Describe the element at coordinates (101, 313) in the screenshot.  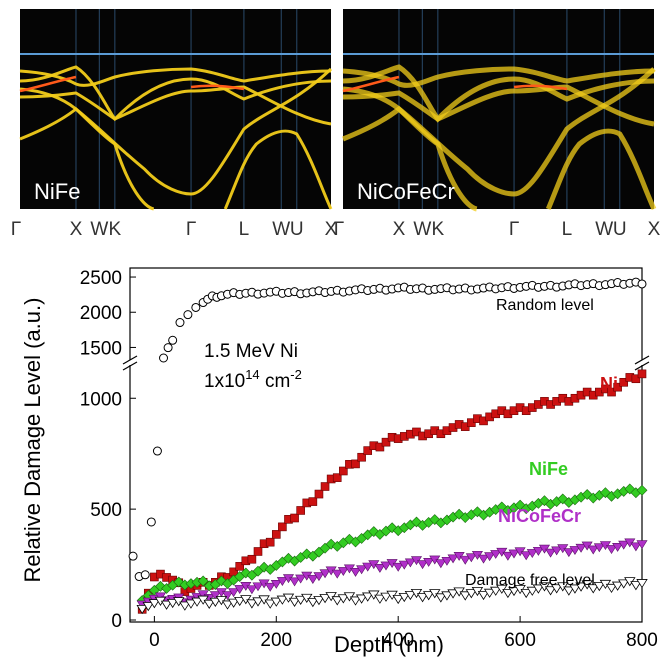
I see `y-tick-label: 2000` at that location.